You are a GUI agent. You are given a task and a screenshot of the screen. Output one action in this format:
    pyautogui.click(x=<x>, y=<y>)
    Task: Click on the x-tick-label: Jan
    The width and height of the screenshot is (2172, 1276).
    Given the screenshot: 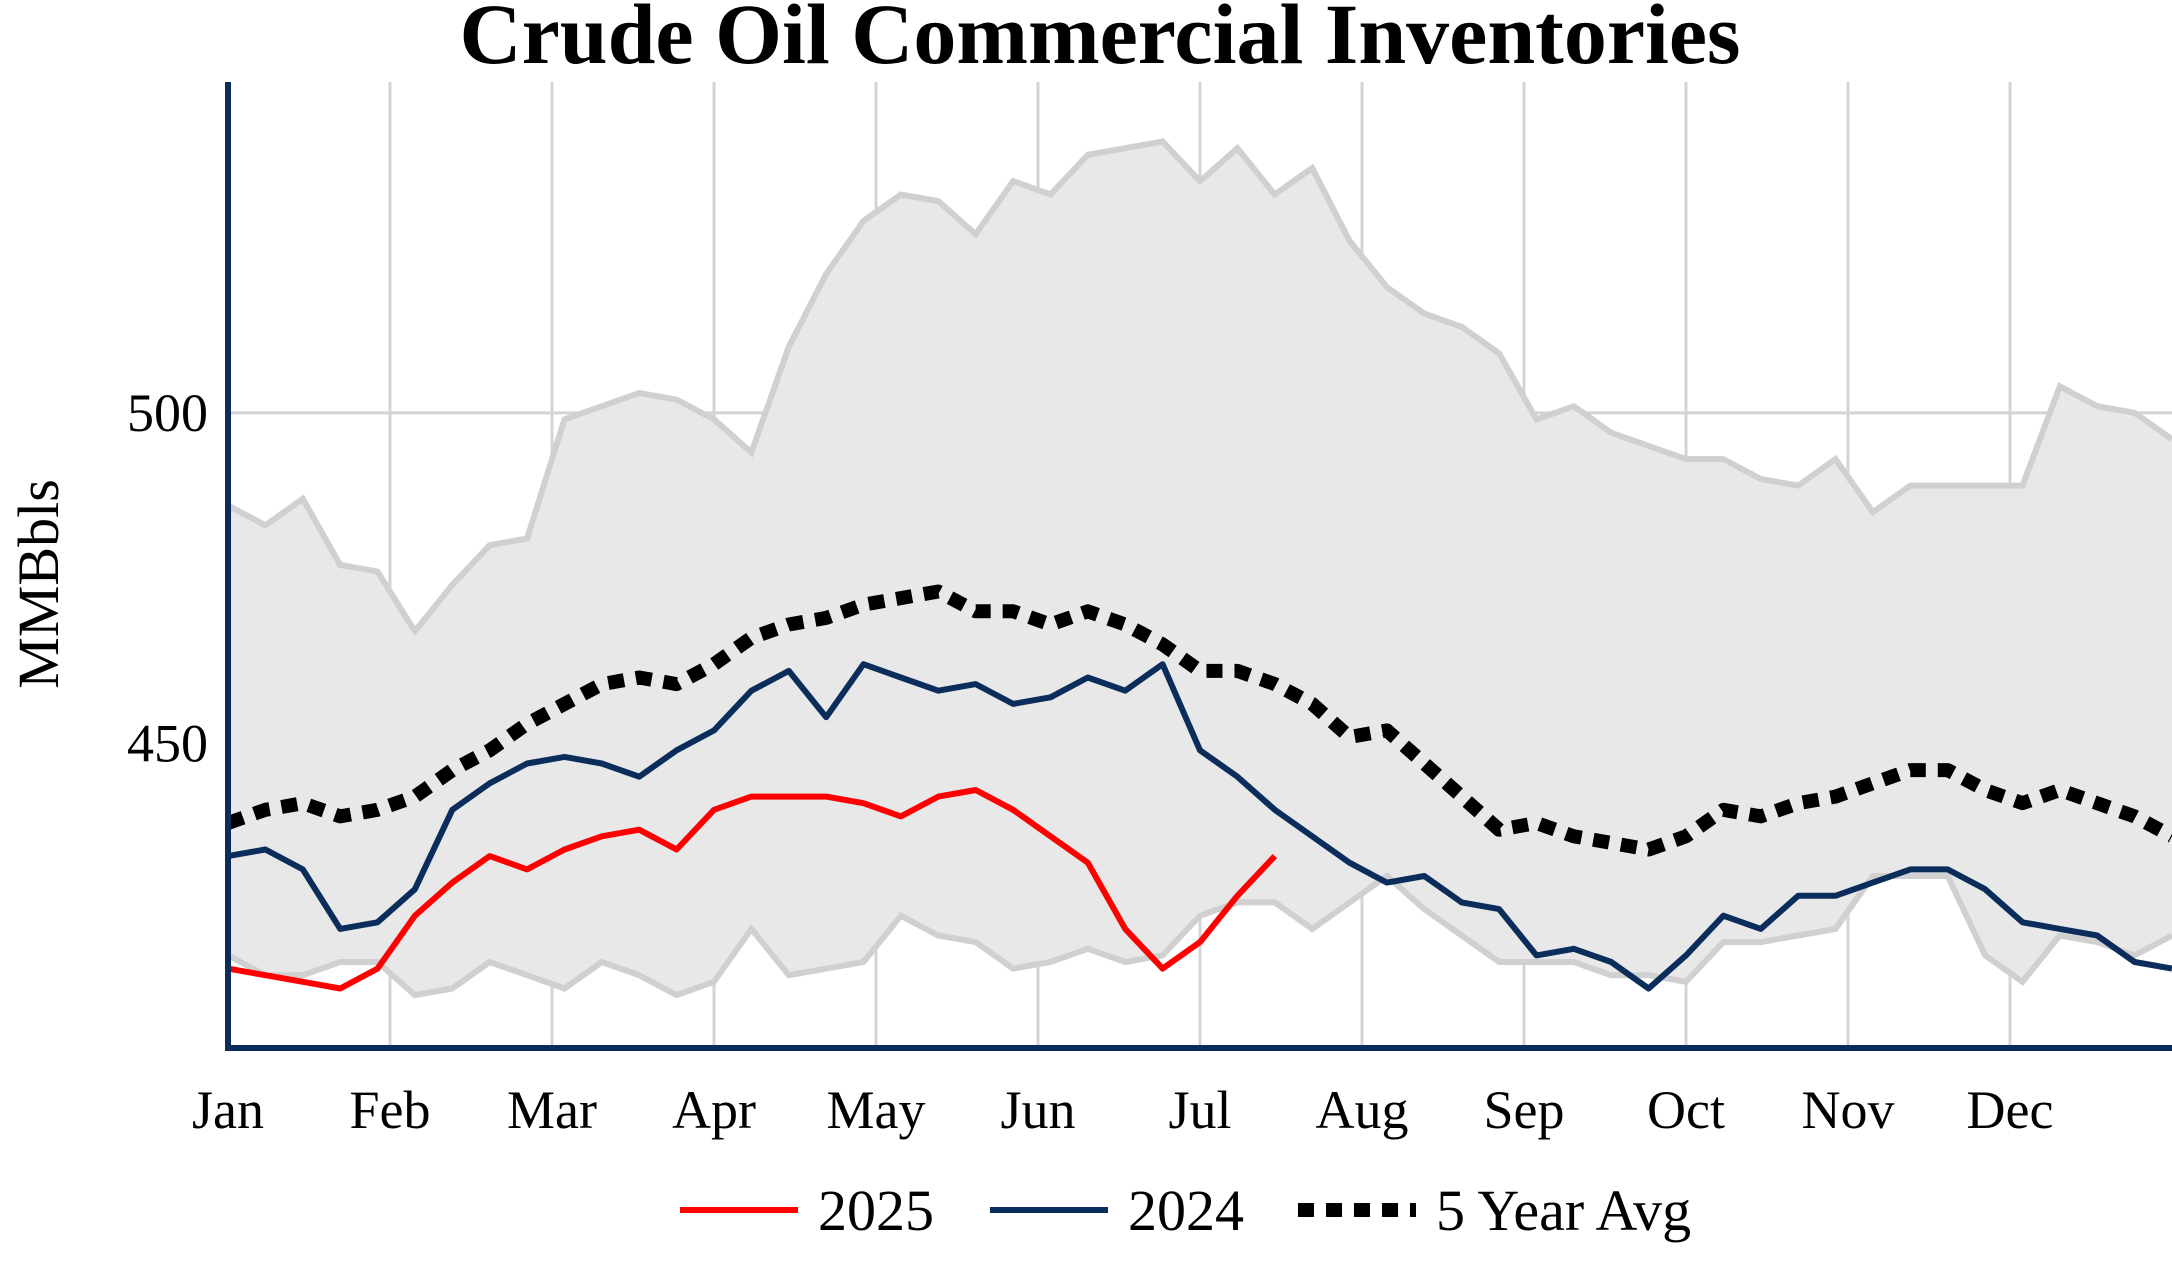 What is the action you would take?
    pyautogui.click(x=228, y=1110)
    